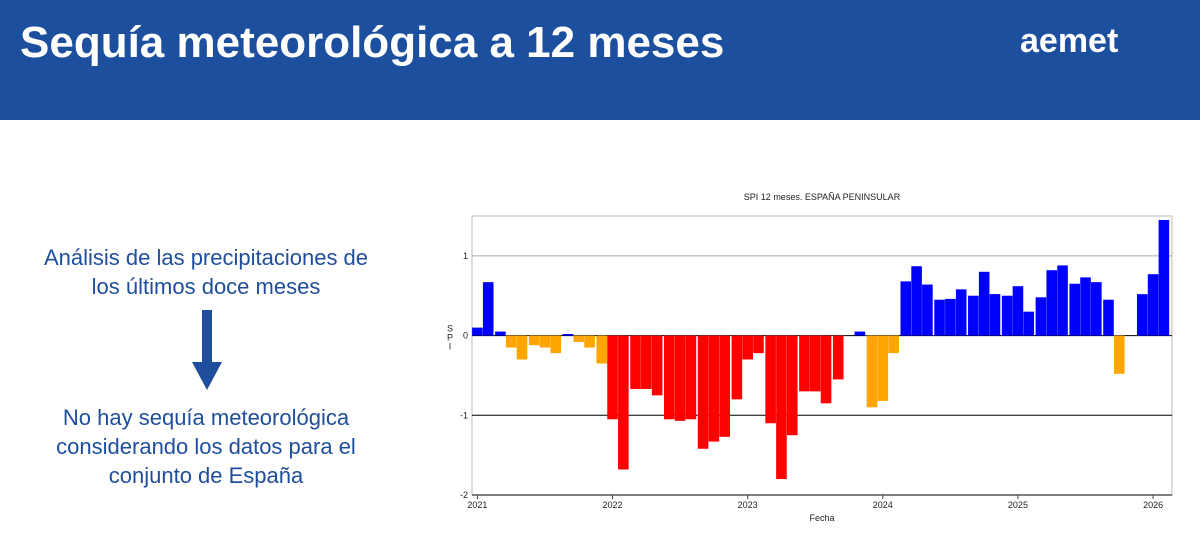 The height and width of the screenshot is (538, 1200). What do you see at coordinates (372, 42) in the screenshot?
I see `slide-title: Sequía meteorológica a 12 meses` at bounding box center [372, 42].